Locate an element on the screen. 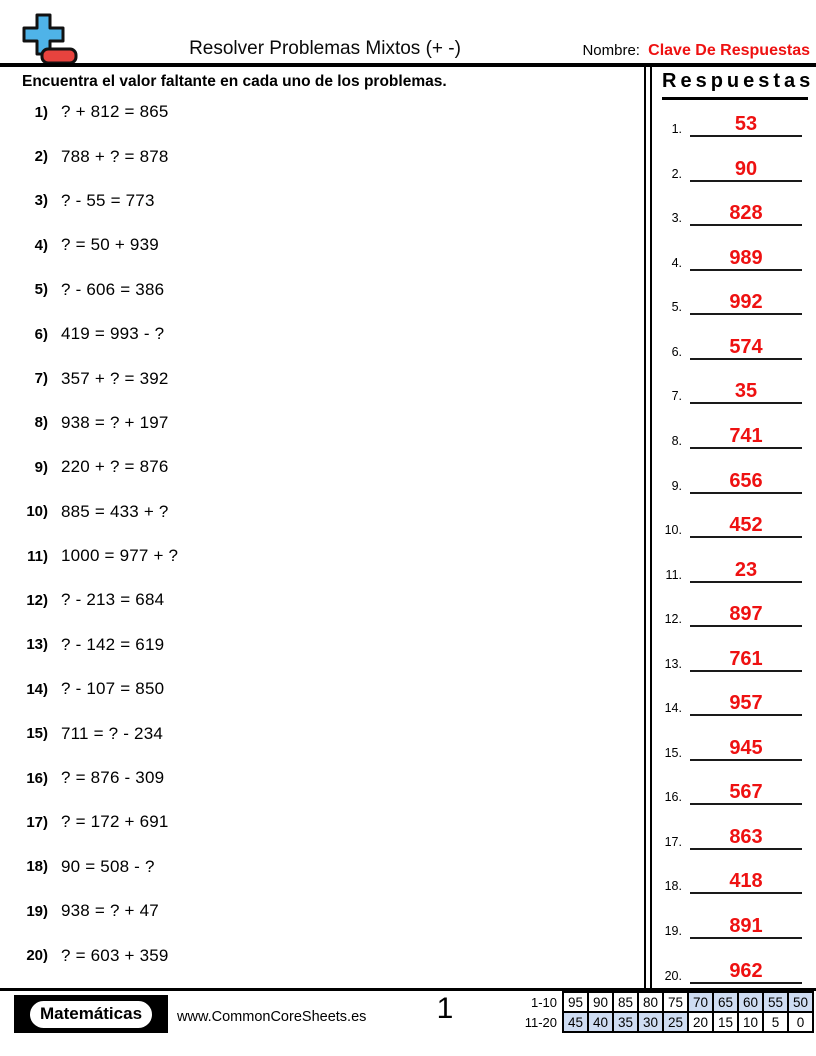 This screenshot has height=1056, width=816. answer-number: 4. is located at coordinates (676, 262).